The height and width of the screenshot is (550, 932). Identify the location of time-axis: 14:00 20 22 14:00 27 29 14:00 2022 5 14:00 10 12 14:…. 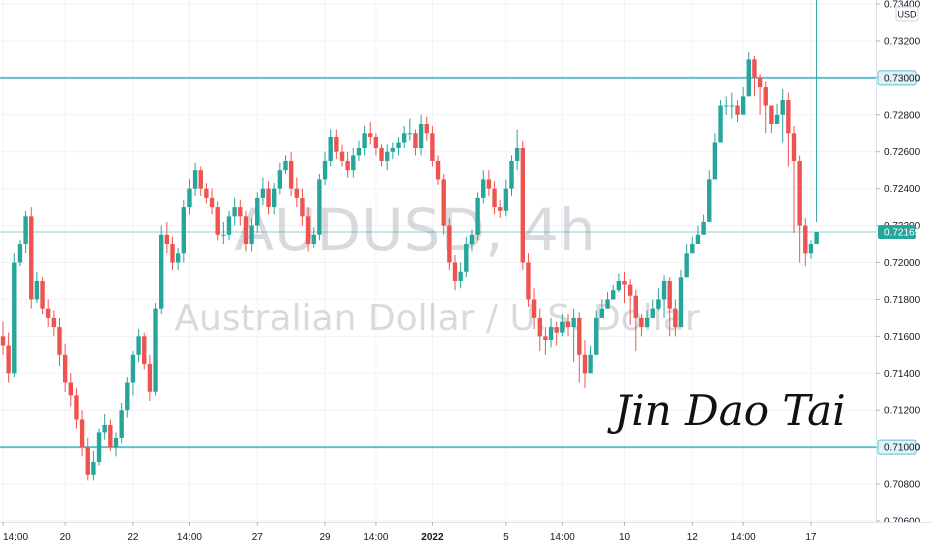
(466, 536).